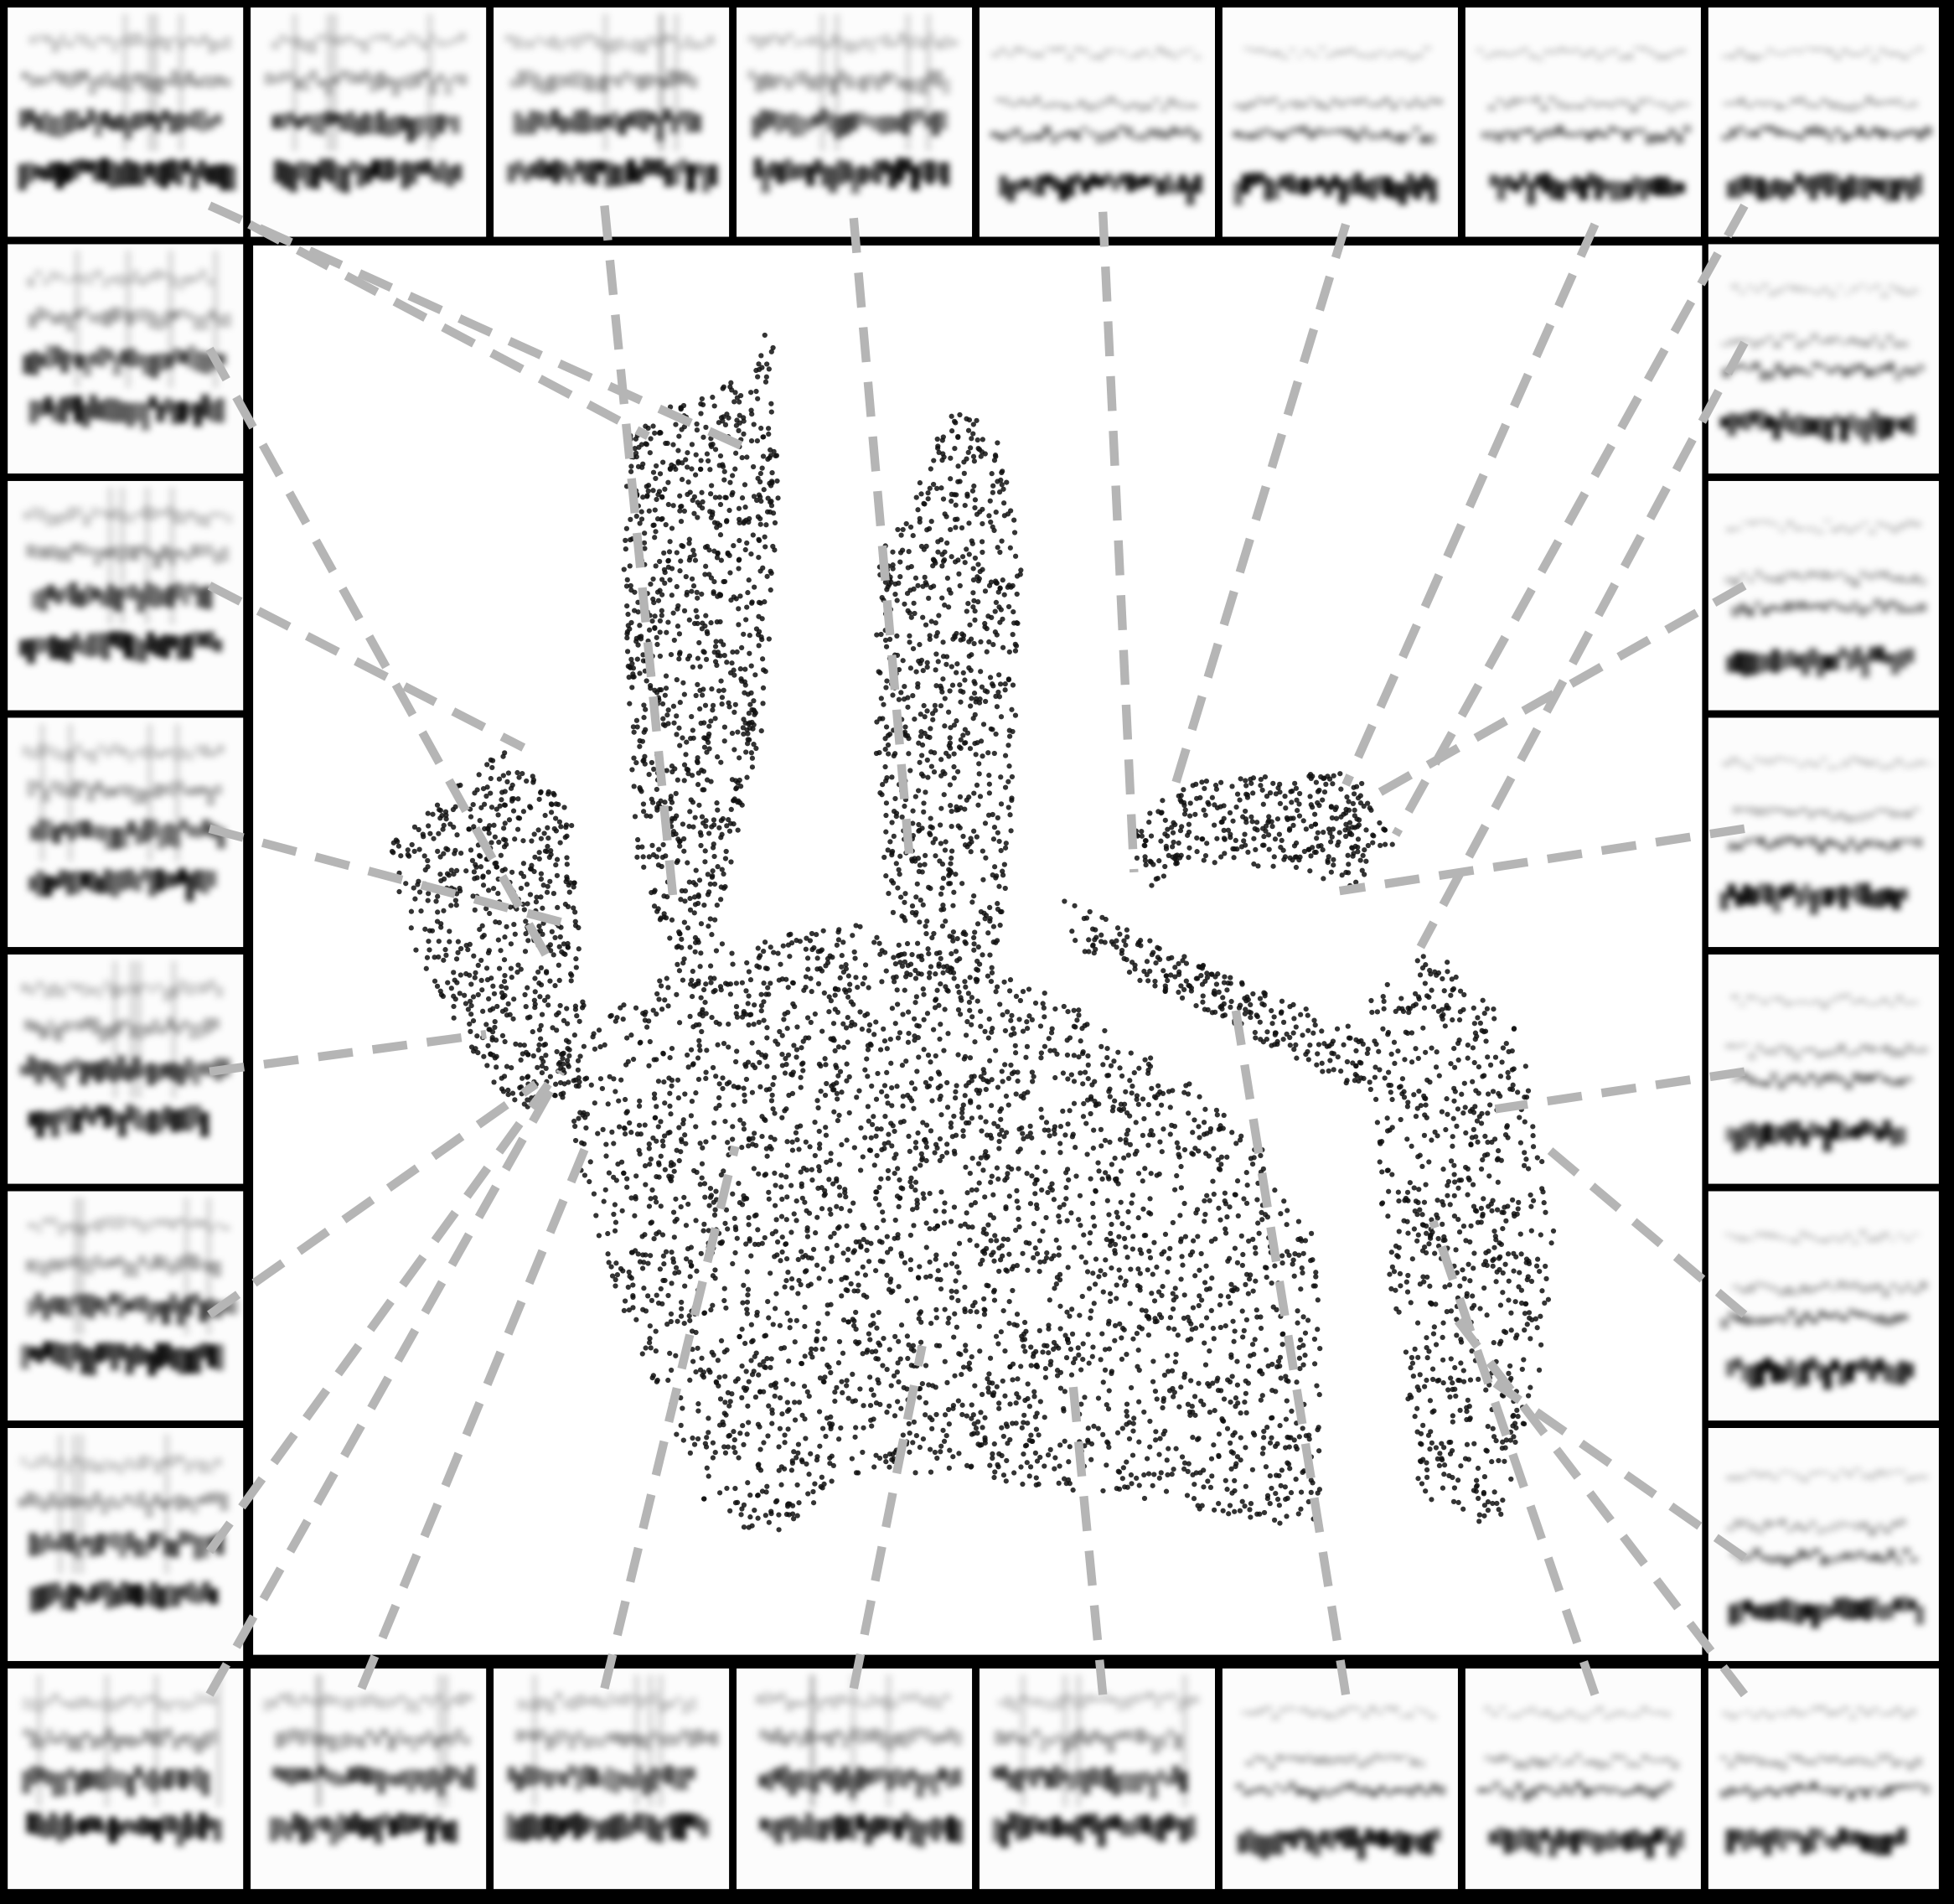 This screenshot has width=1954, height=1904. I want to click on spectrogram, so click(1823, 122).